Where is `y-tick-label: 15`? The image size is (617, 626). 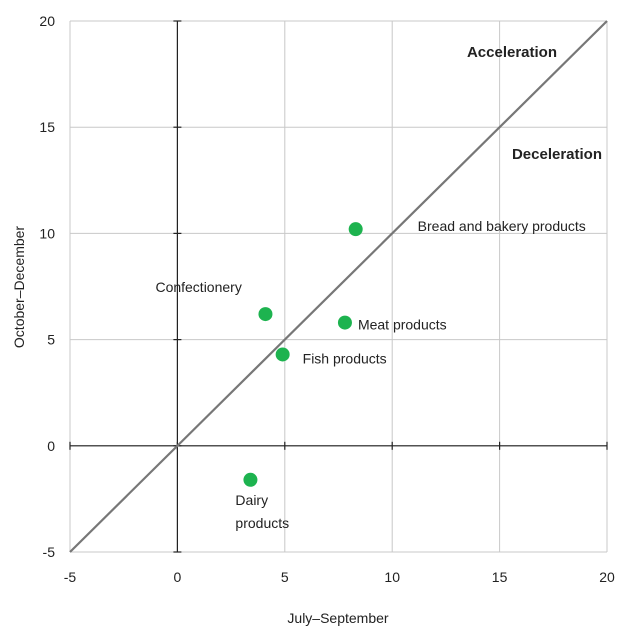 y-tick-label: 15 is located at coordinates (47, 127).